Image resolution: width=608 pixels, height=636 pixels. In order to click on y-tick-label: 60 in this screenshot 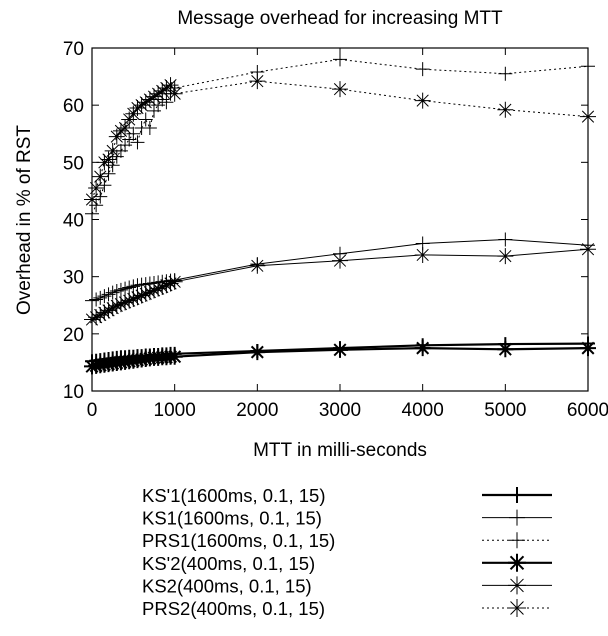, I will do `click(73, 106)`.